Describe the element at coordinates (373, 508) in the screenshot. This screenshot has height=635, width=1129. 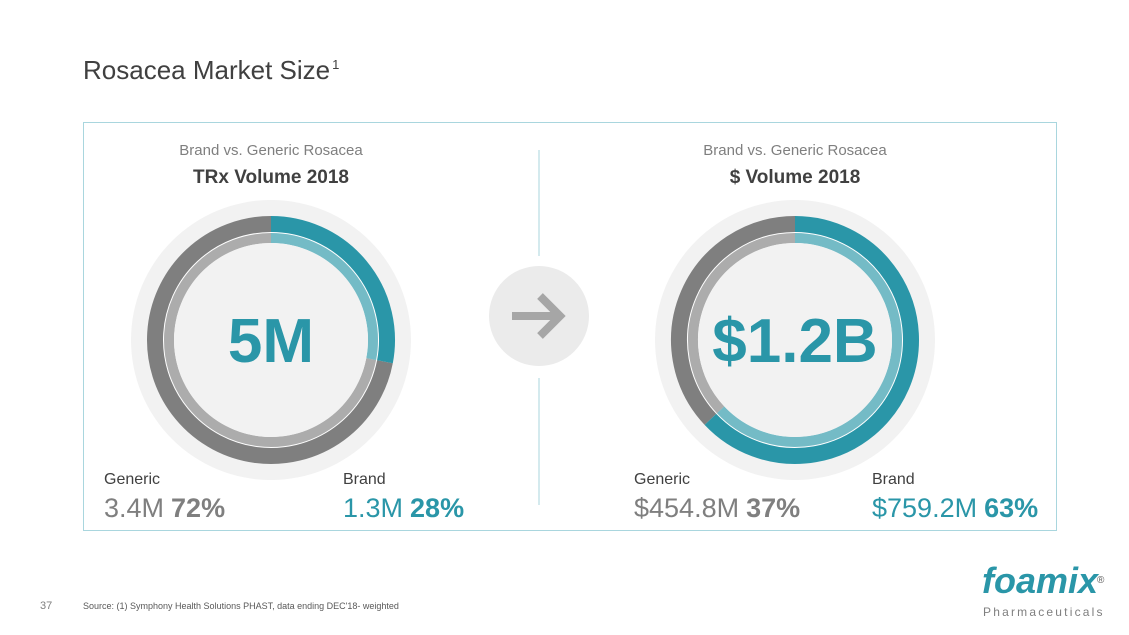
I see `amount-value: 1.3M` at that location.